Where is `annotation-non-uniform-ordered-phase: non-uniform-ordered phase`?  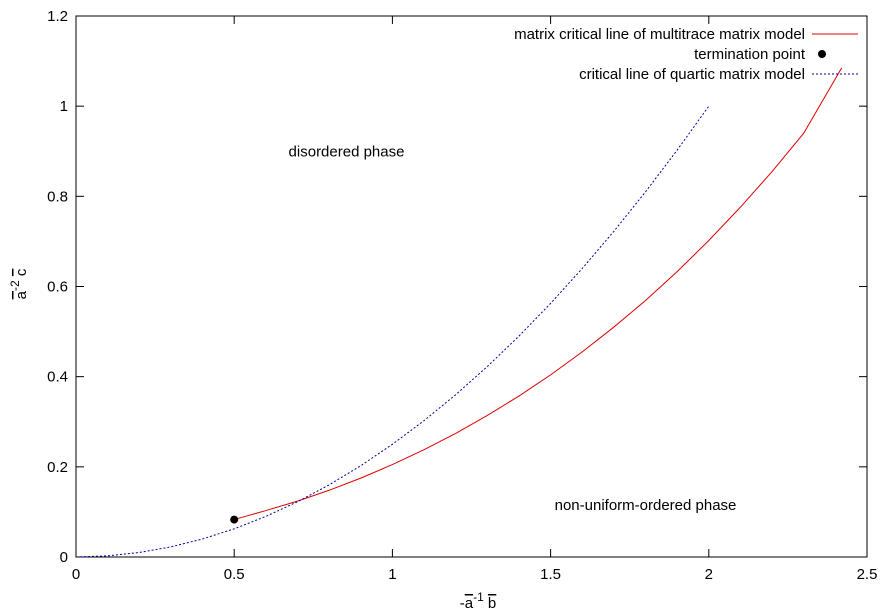
annotation-non-uniform-ordered-phase: non-uniform-ordered phase is located at coordinates (646, 505).